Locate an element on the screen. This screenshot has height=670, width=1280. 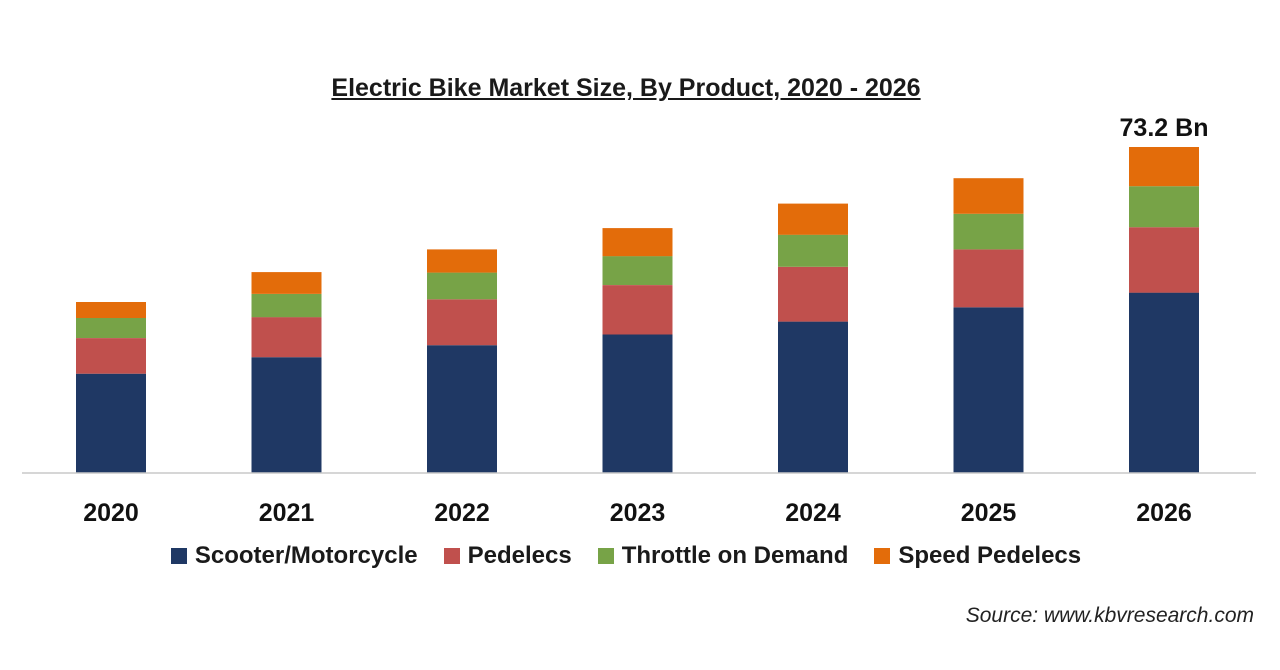
bar-2026-speed-pedelecs is located at coordinates (1164, 167).